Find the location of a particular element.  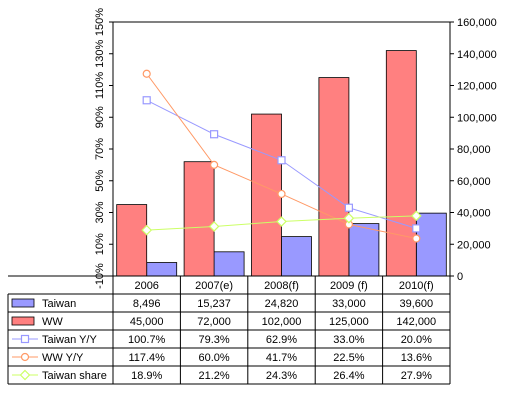

table-cell-taiwan: 8,496 is located at coordinates (147, 304).